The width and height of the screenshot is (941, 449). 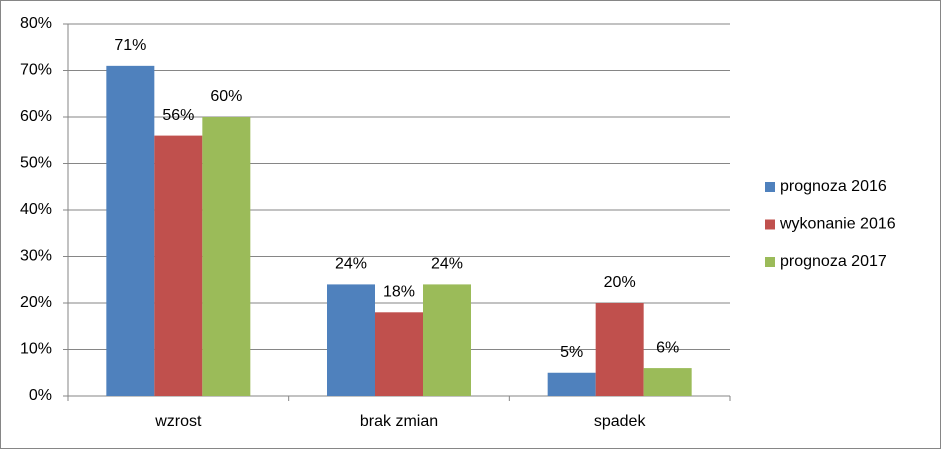 I want to click on legend-label: wykonanie 2016, so click(x=837, y=224).